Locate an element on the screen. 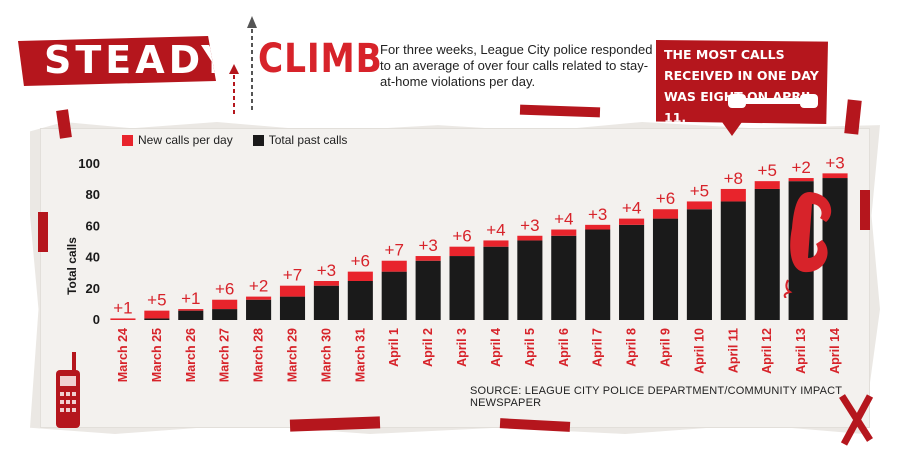 This screenshot has width=900, height=463. x-tick-label: March 29 is located at coordinates (293, 355).